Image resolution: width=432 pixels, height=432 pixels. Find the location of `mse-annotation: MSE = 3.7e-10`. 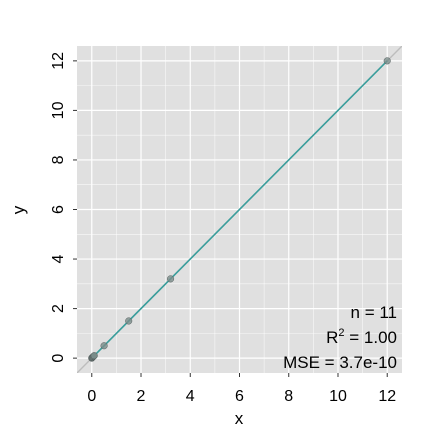

mse-annotation: MSE = 3.7e-10 is located at coordinates (340, 362).